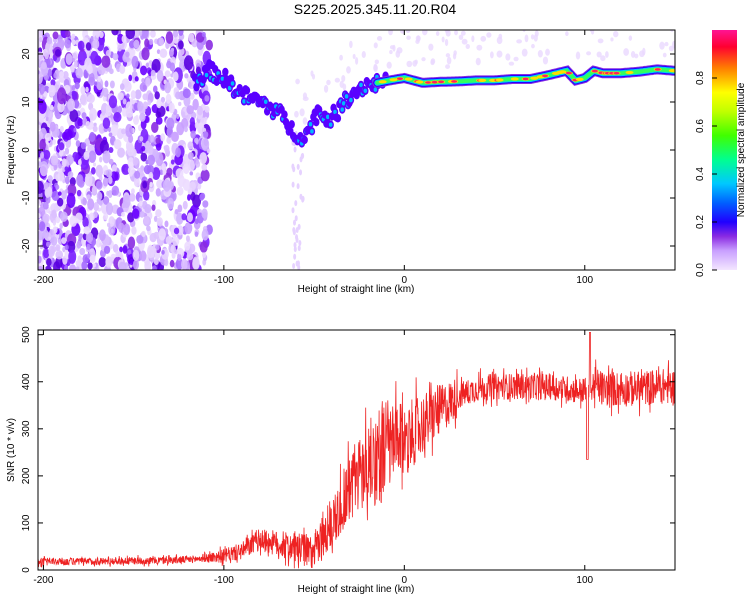 This screenshot has height=600, width=750. Describe the element at coordinates (26, 475) in the screenshot. I see `y-tick-label: 200` at that location.